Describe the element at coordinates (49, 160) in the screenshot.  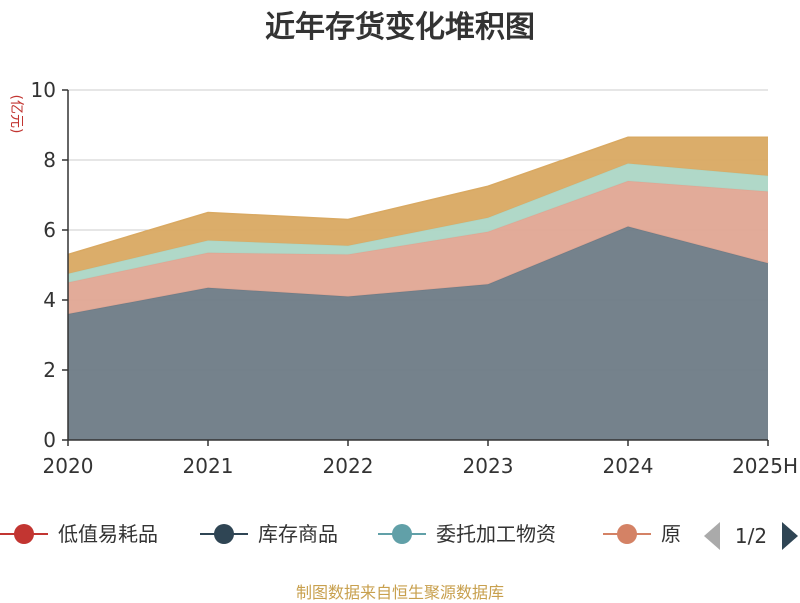
I see `y-tick-label: 8` at that location.